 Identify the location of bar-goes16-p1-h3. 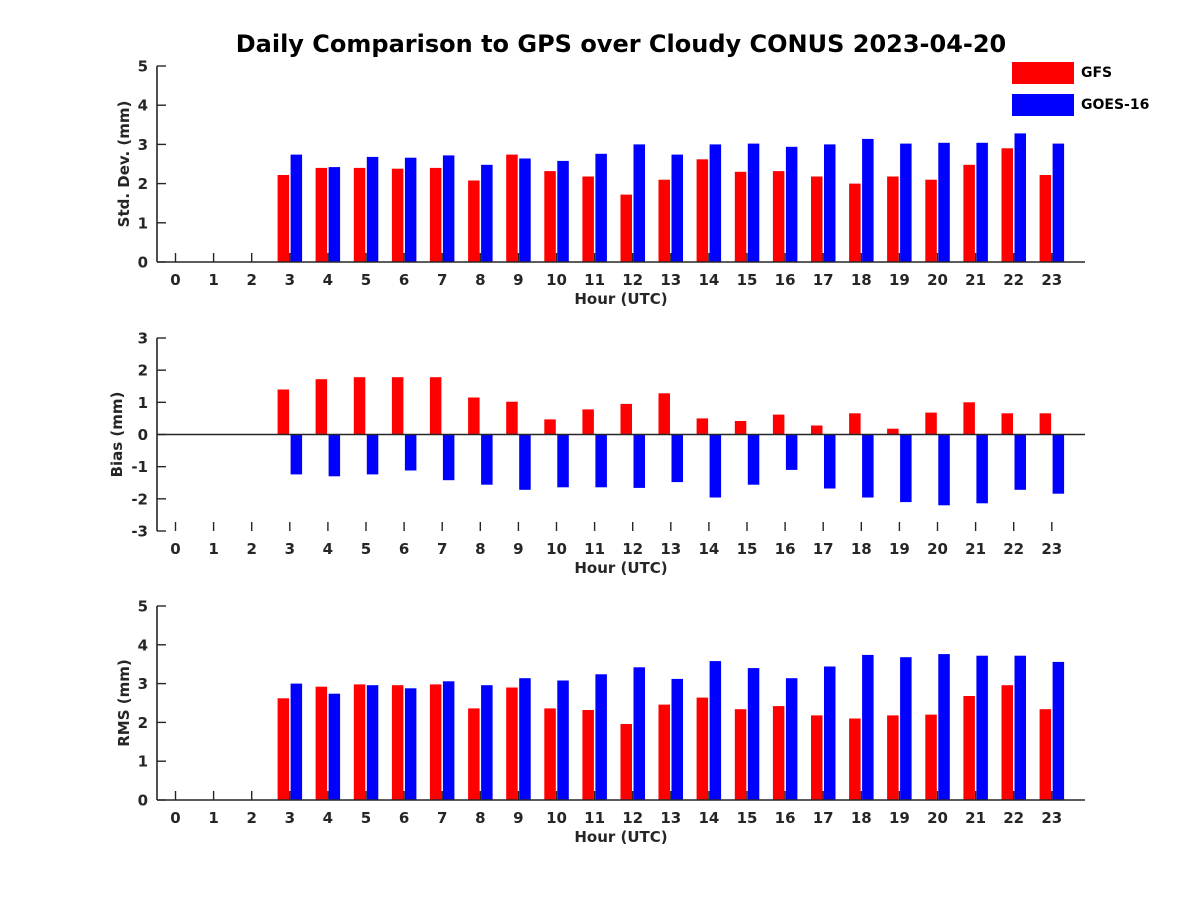
(296, 208).